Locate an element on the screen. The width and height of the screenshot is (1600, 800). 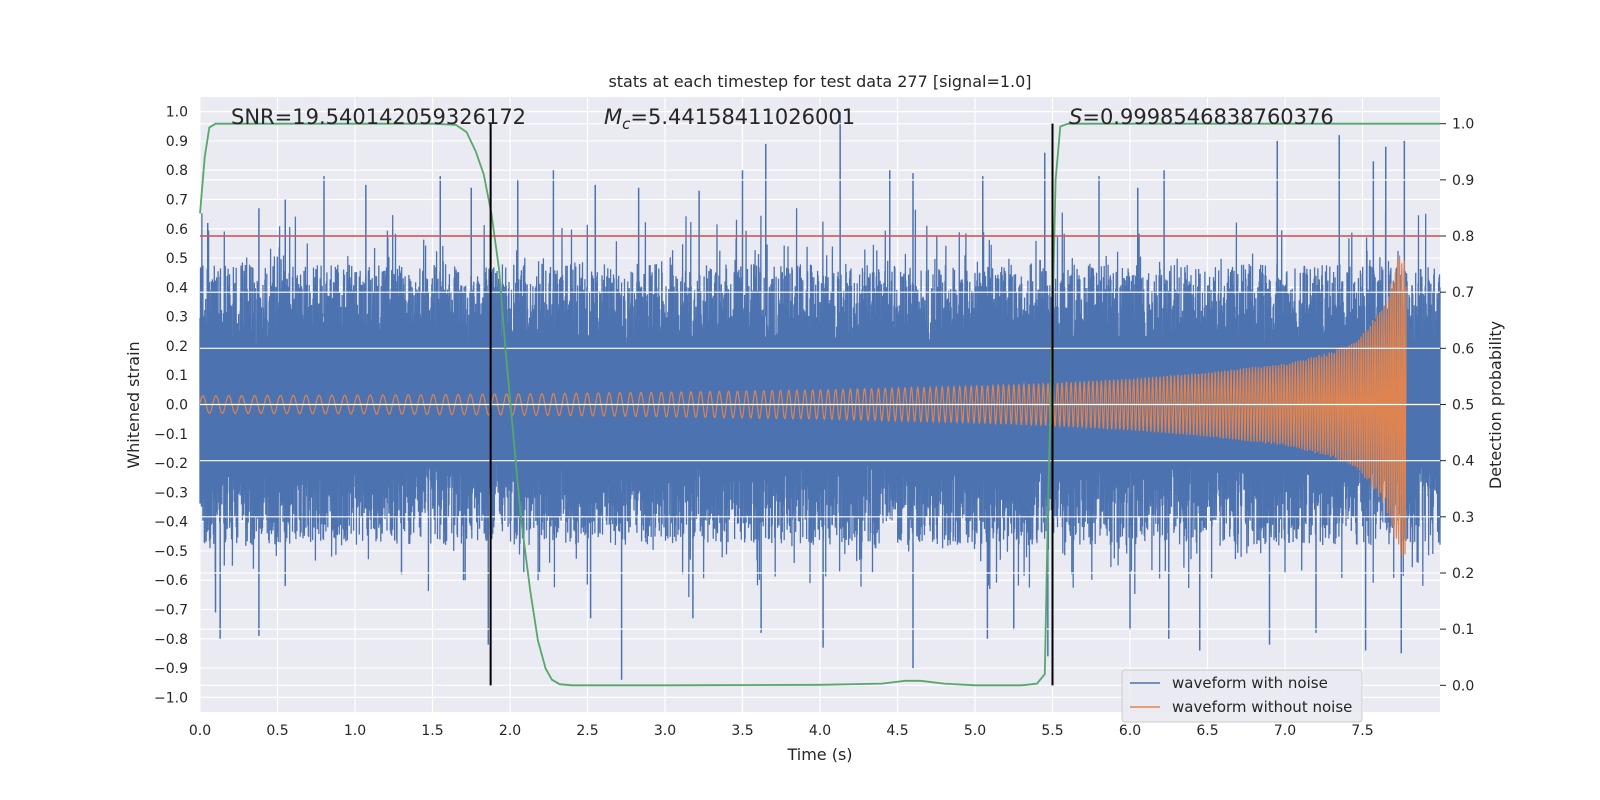
x-tick-label: 1.0 is located at coordinates (355, 731).